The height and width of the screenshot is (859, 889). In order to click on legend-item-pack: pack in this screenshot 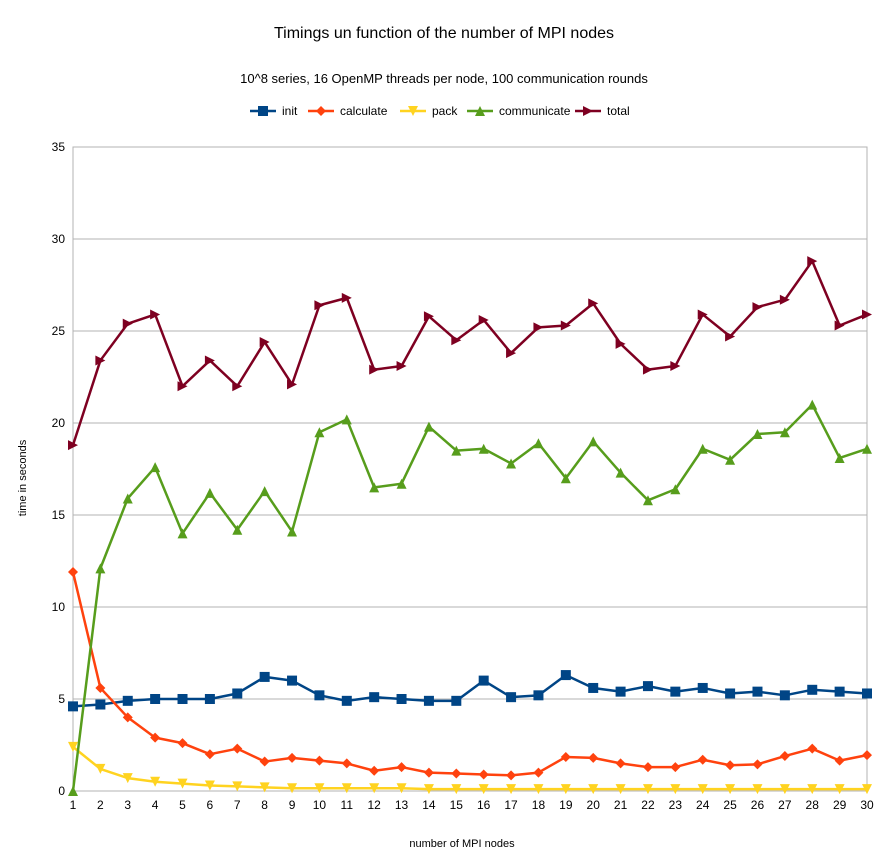, I will do `click(429, 111)`.